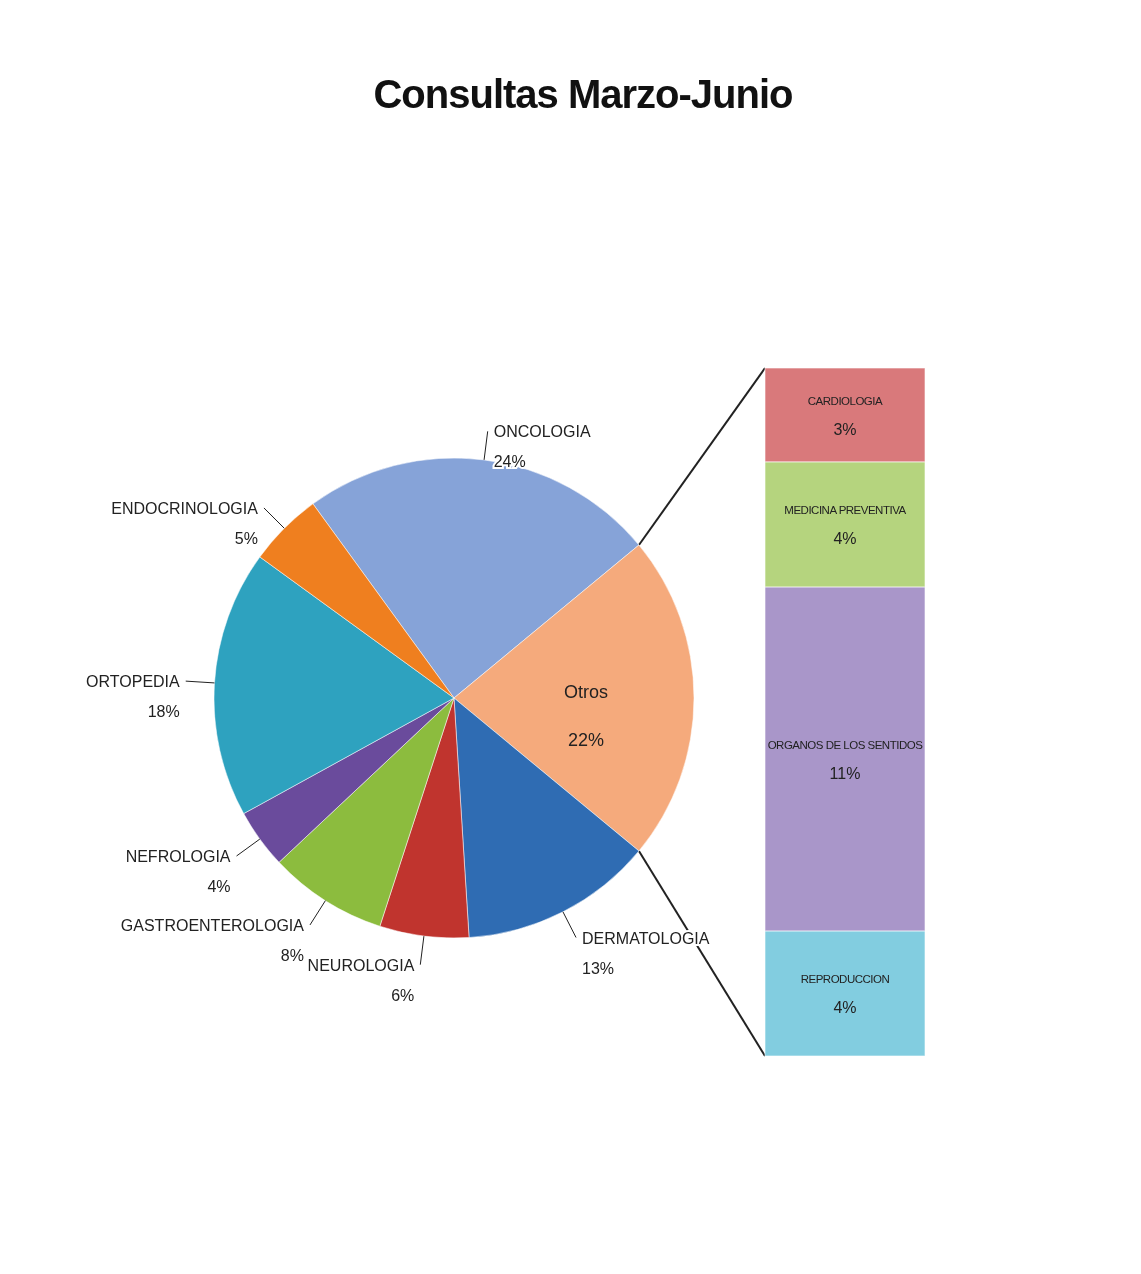 This screenshot has width=1141, height=1274. What do you see at coordinates (361, 965) in the screenshot?
I see `slice-label: NEUROLOGIA` at bounding box center [361, 965].